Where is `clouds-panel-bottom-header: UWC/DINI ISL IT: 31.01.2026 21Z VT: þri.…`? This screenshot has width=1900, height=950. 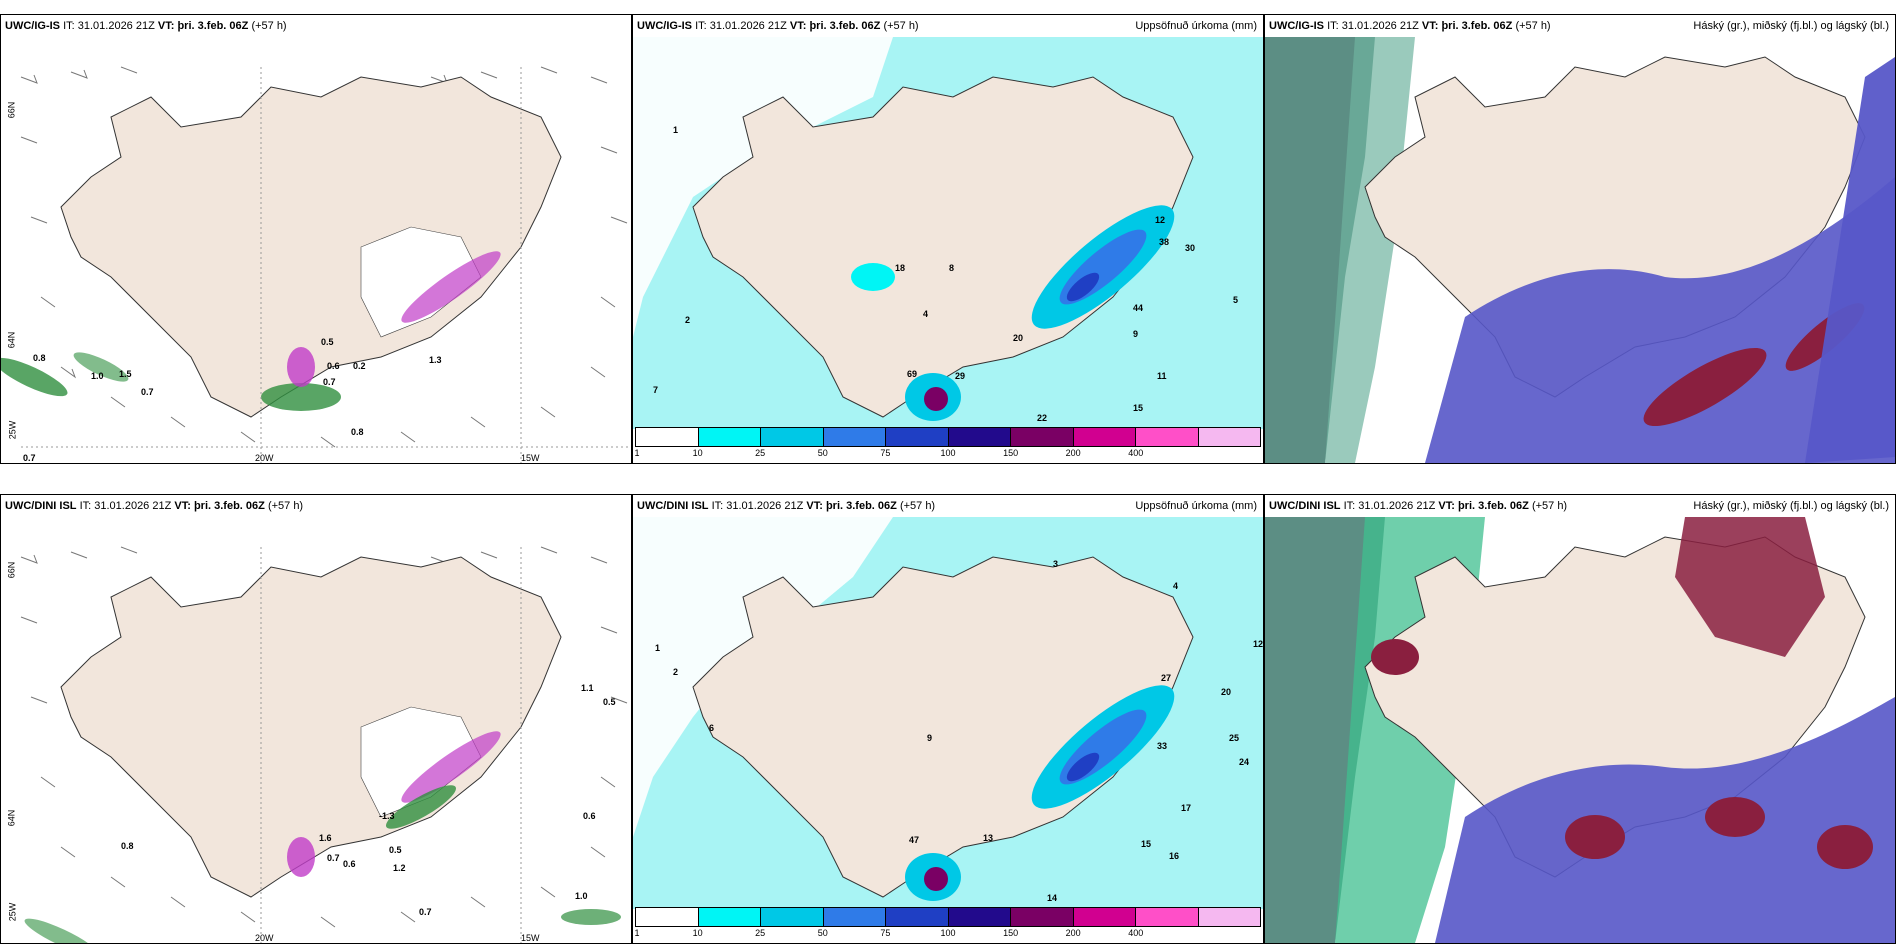 clouds-panel-bottom-header: UWC/DINI ISL IT: 31.01.2026 21Z VT: þri.… is located at coordinates (1580, 506).